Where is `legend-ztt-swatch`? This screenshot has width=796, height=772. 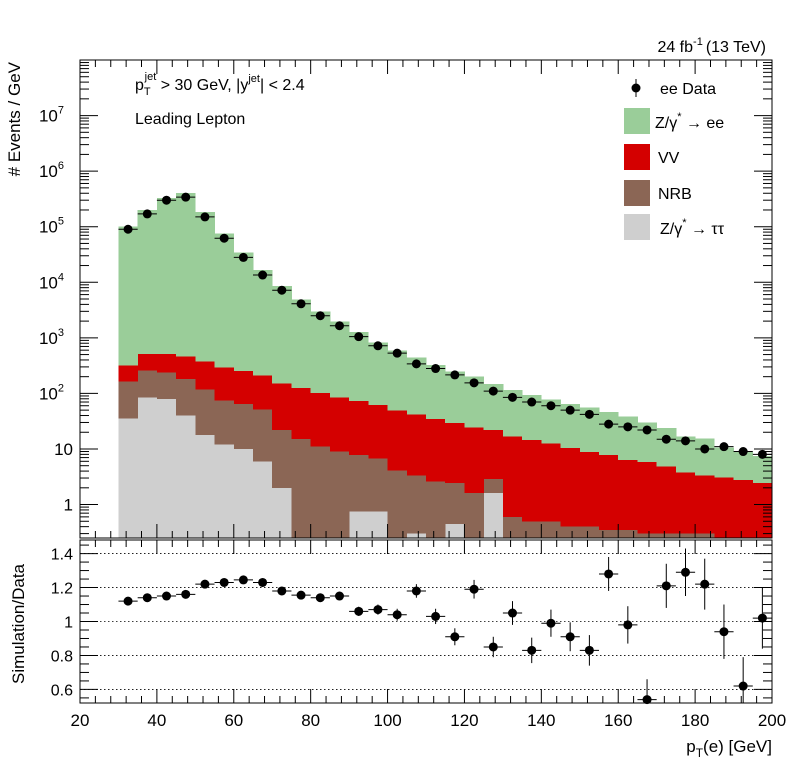
legend-ztt-swatch is located at coordinates (637, 227).